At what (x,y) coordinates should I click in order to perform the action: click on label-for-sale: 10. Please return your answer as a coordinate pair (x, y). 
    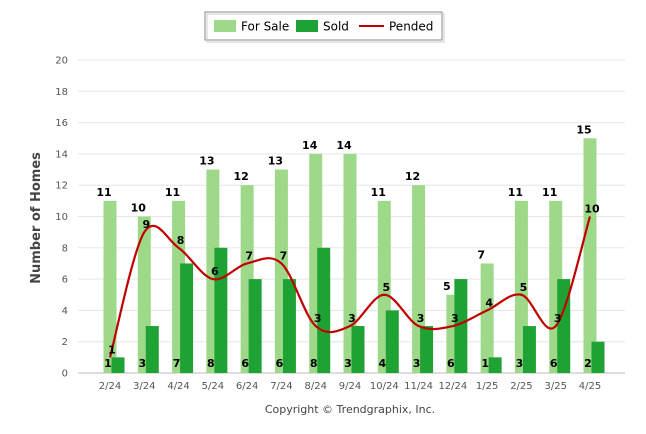
    Looking at the image, I should click on (139, 208).